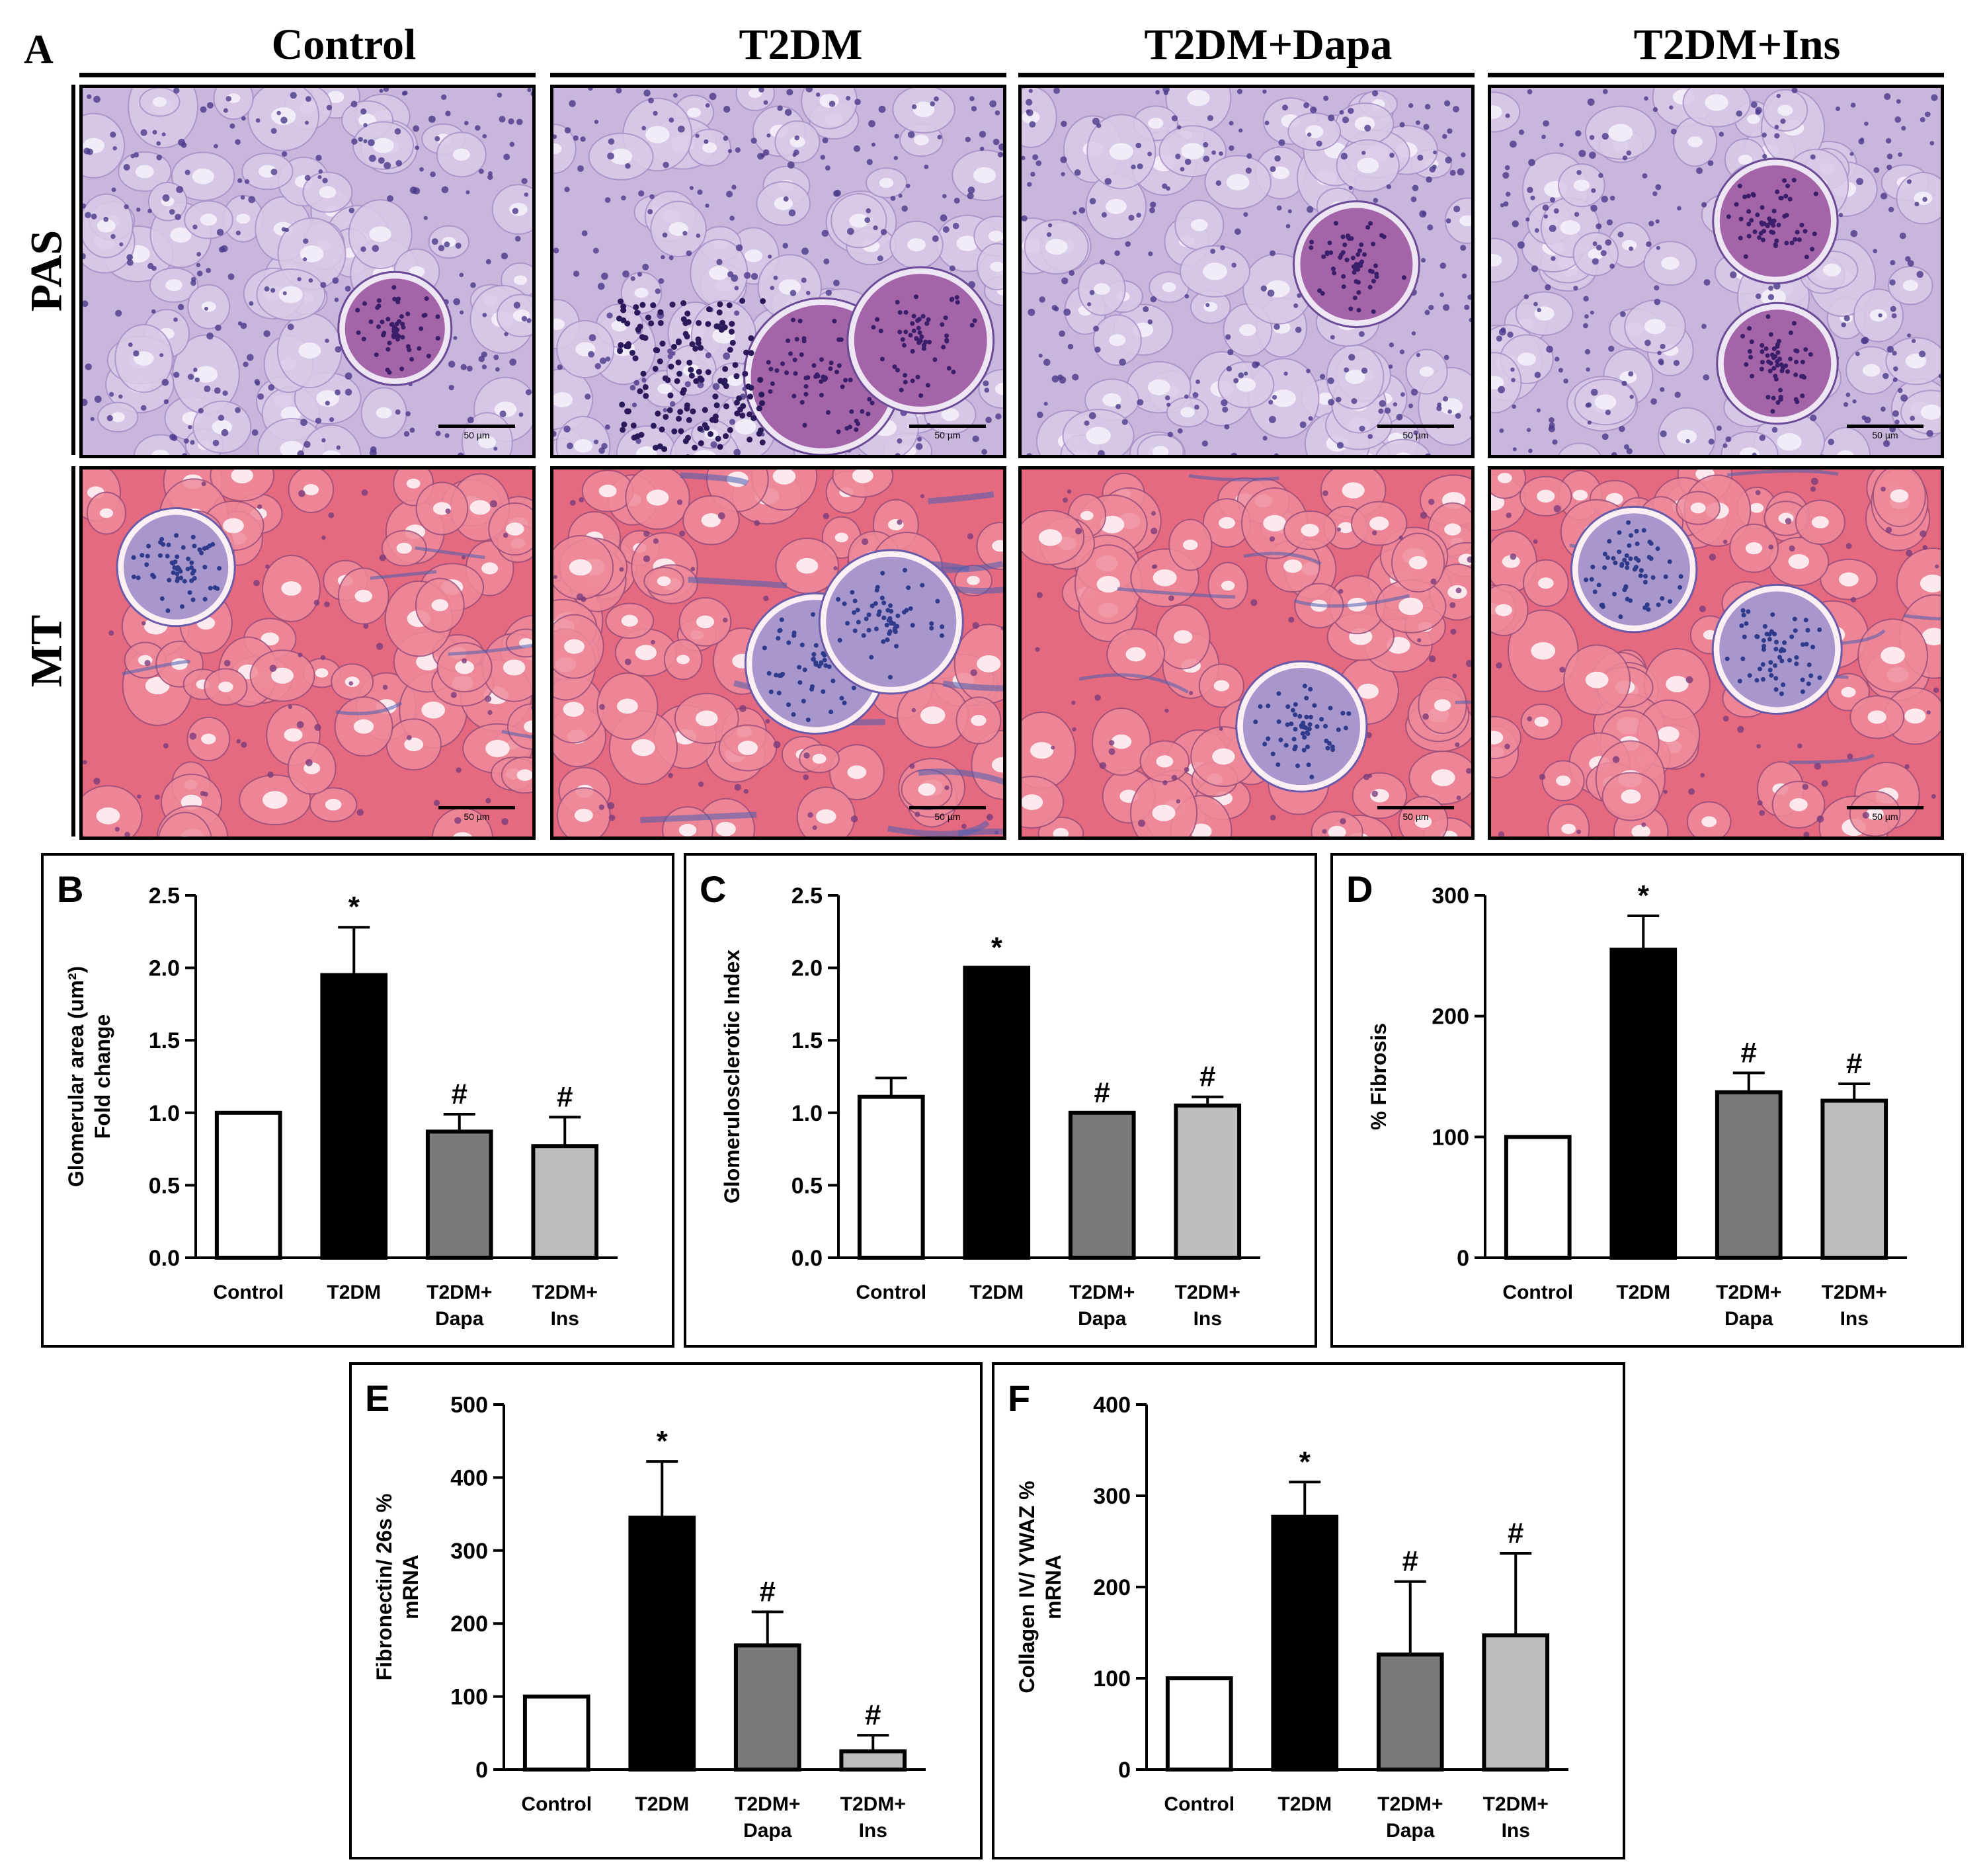  I want to click on micrograph-pas-control: 50 µm, so click(307, 271).